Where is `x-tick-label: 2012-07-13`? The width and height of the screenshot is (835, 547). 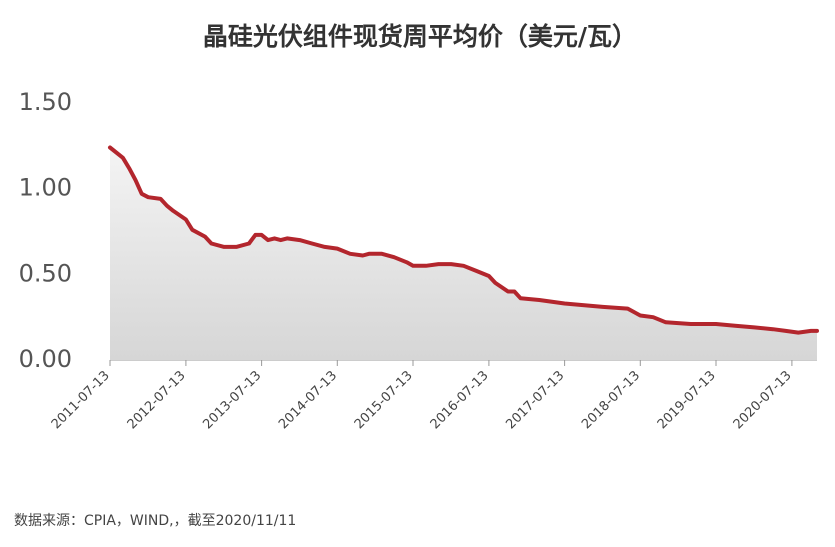 x-tick-label: 2012-07-13 is located at coordinates (157, 400).